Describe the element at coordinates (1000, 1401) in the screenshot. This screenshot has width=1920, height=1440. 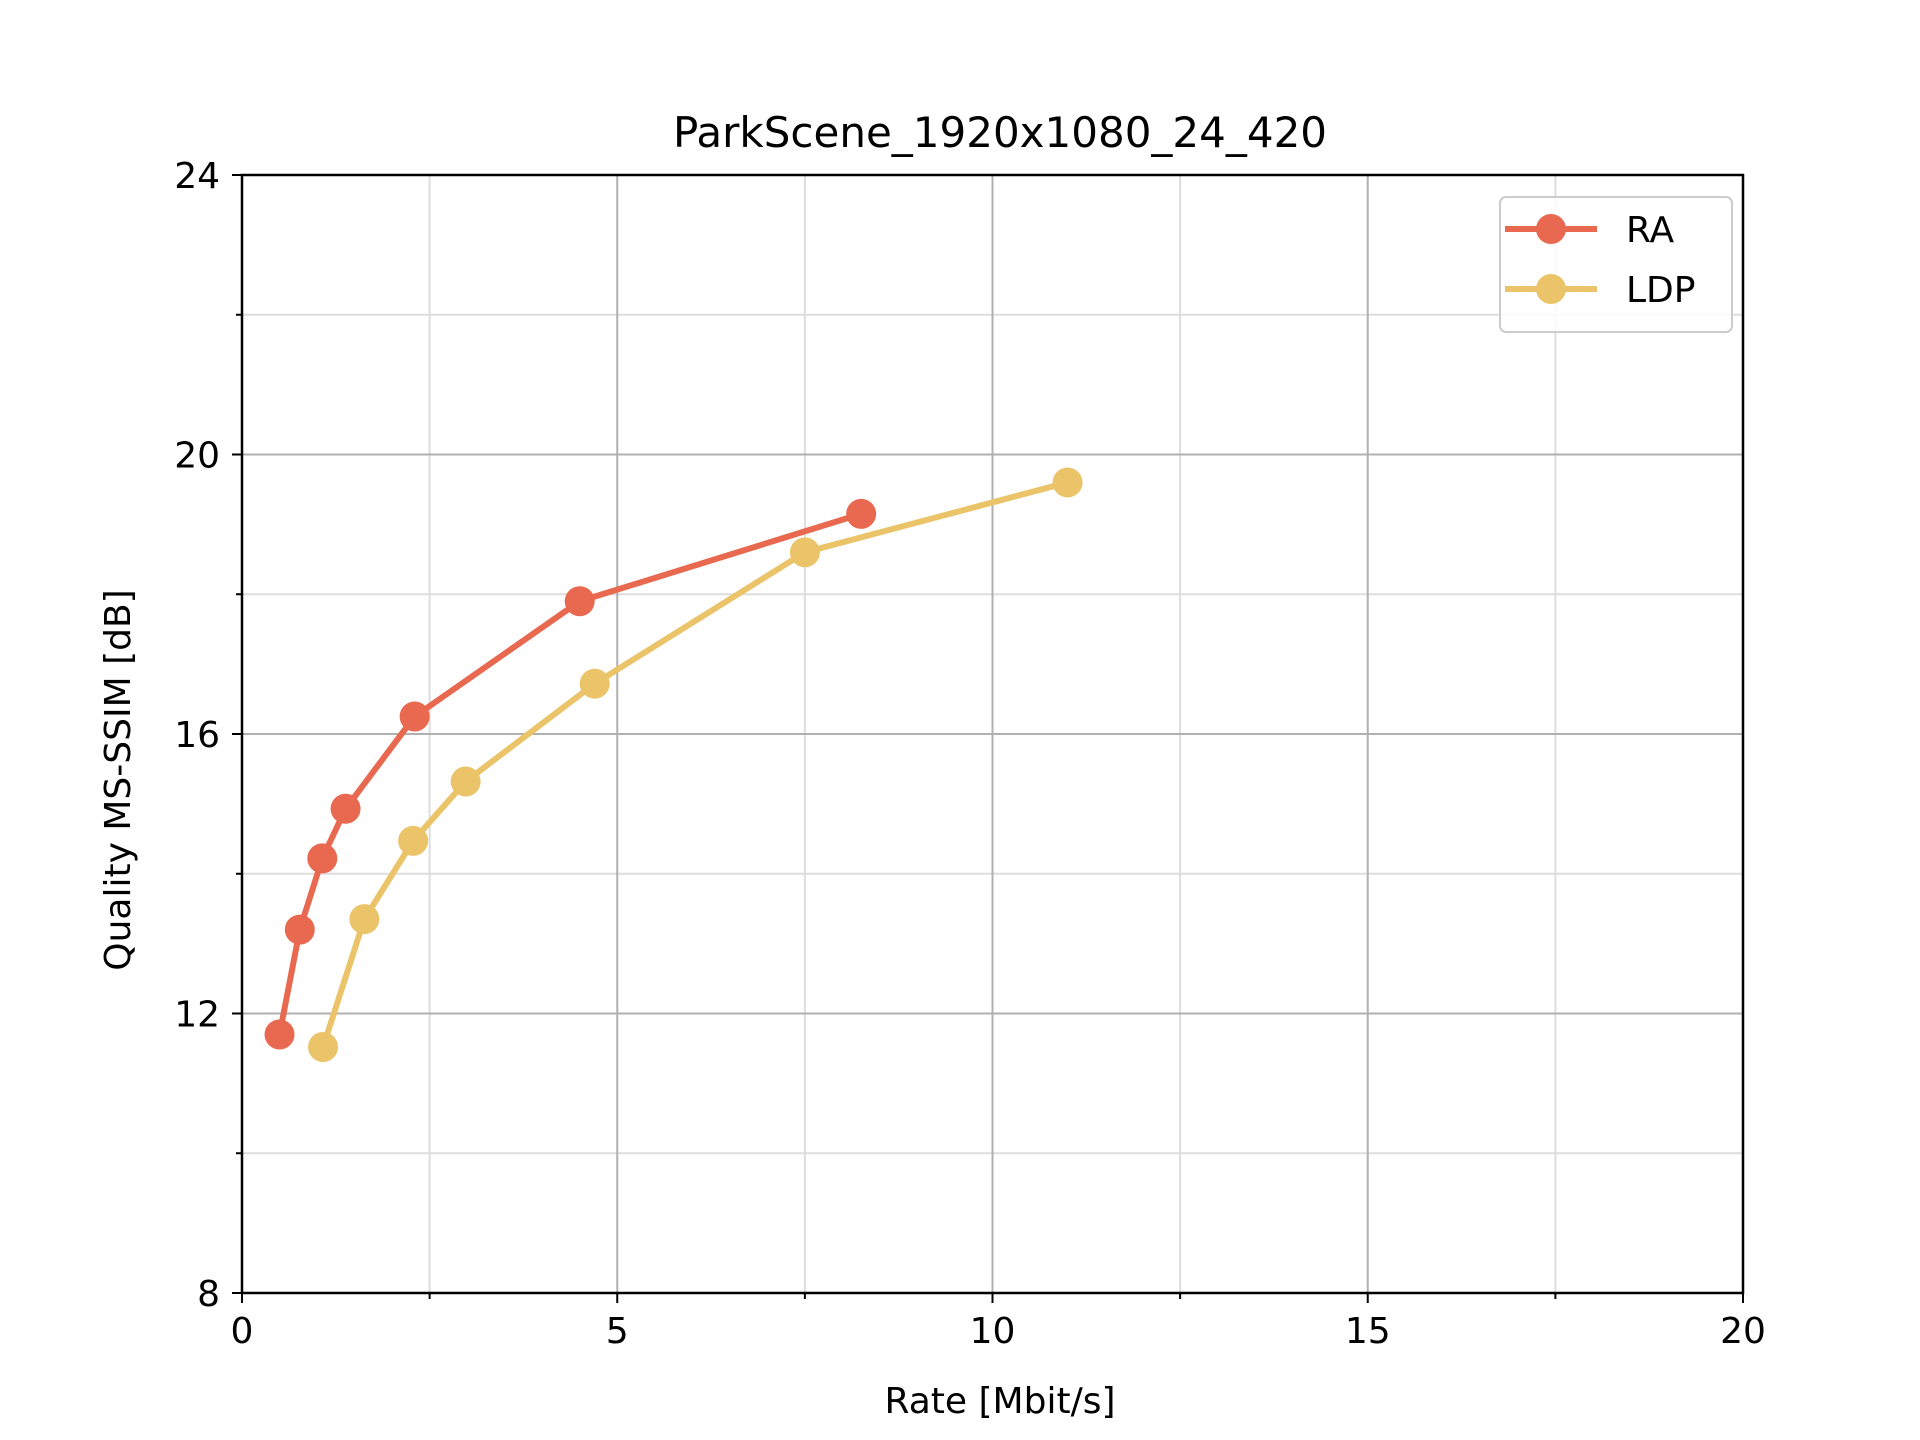
I see `x-axis-label: Rate [Mbit/s]` at that location.